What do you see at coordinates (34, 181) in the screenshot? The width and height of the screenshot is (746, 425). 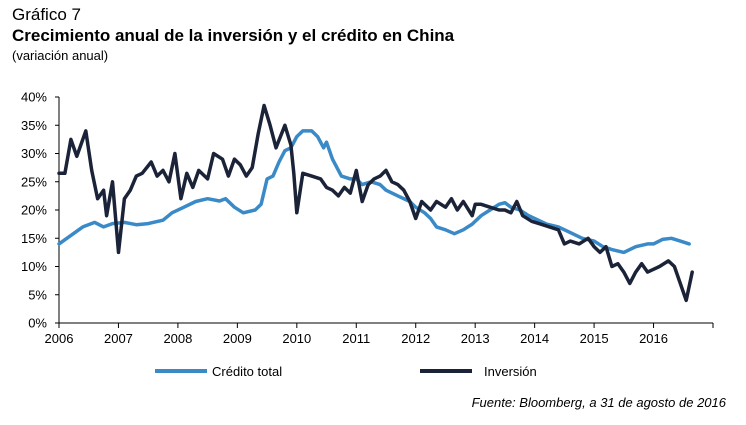 I see `y-tick-label: 25%` at bounding box center [34, 181].